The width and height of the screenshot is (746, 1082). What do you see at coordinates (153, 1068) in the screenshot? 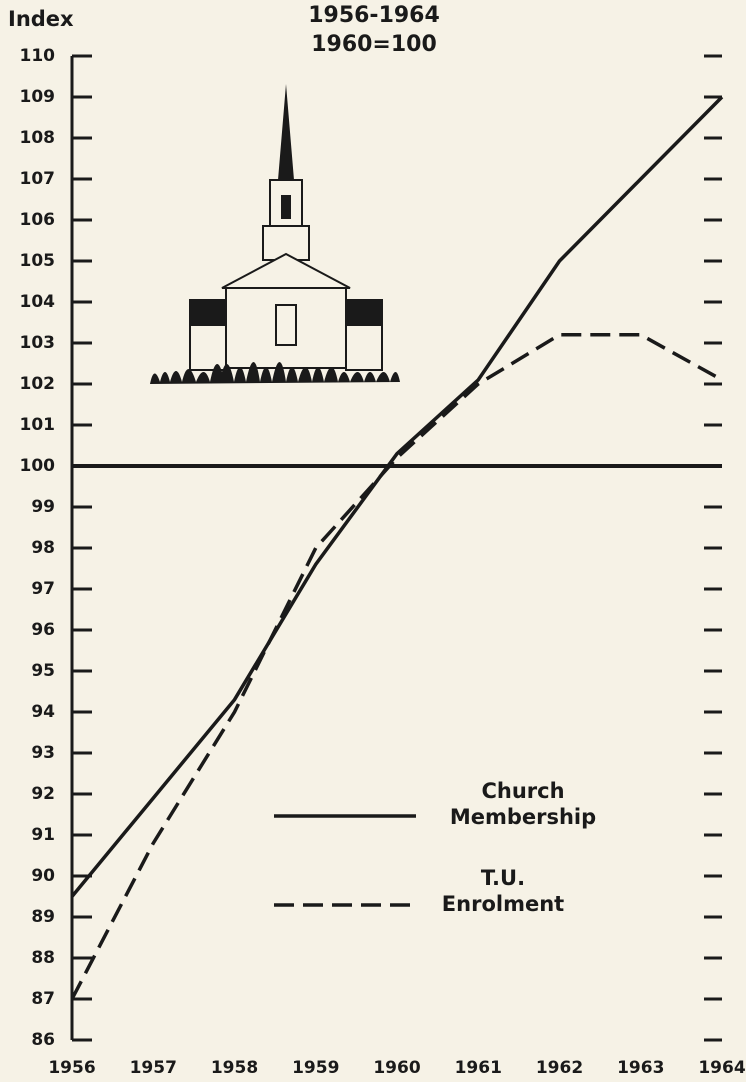
I see `x-tick-label: 1957` at bounding box center [153, 1068].